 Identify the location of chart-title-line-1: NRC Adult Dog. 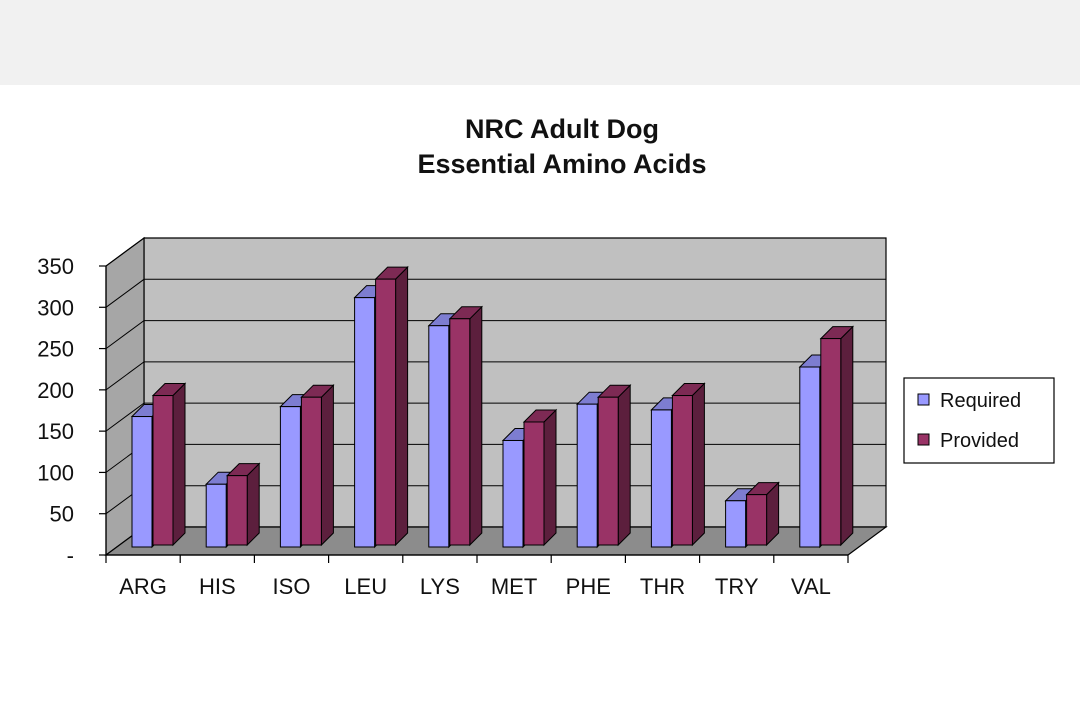
(562, 129).